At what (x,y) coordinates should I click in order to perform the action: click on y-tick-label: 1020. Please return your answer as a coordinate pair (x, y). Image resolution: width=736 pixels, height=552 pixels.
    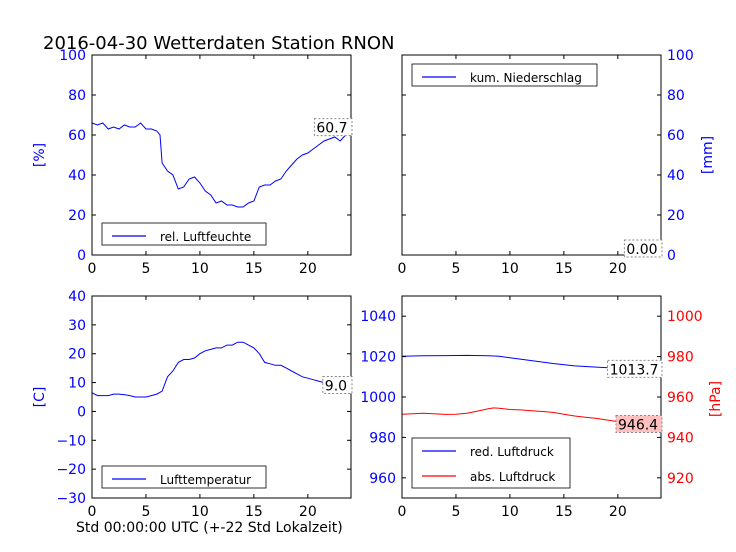
    Looking at the image, I should click on (378, 358).